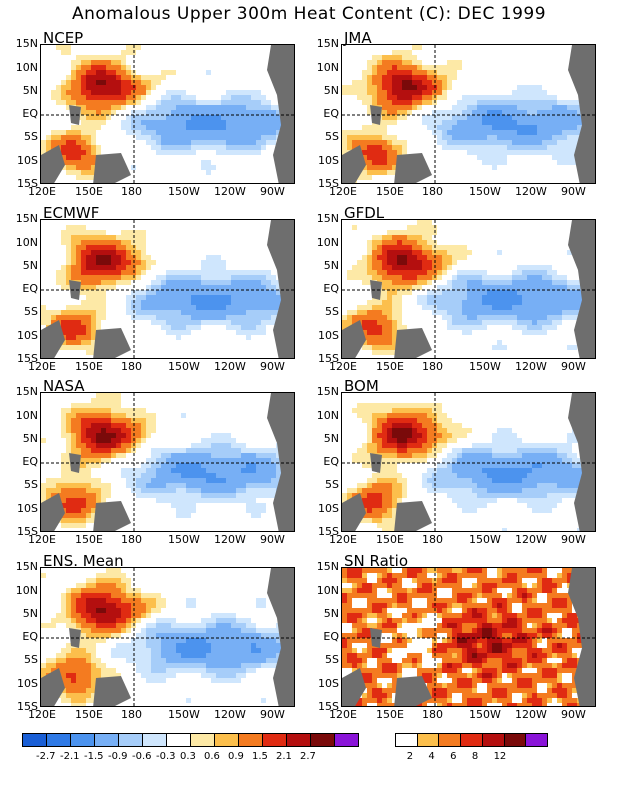 Image resolution: width=618 pixels, height=800 pixels. Describe the element at coordinates (431, 756) in the screenshot. I see `colorbar-label: 4` at that location.